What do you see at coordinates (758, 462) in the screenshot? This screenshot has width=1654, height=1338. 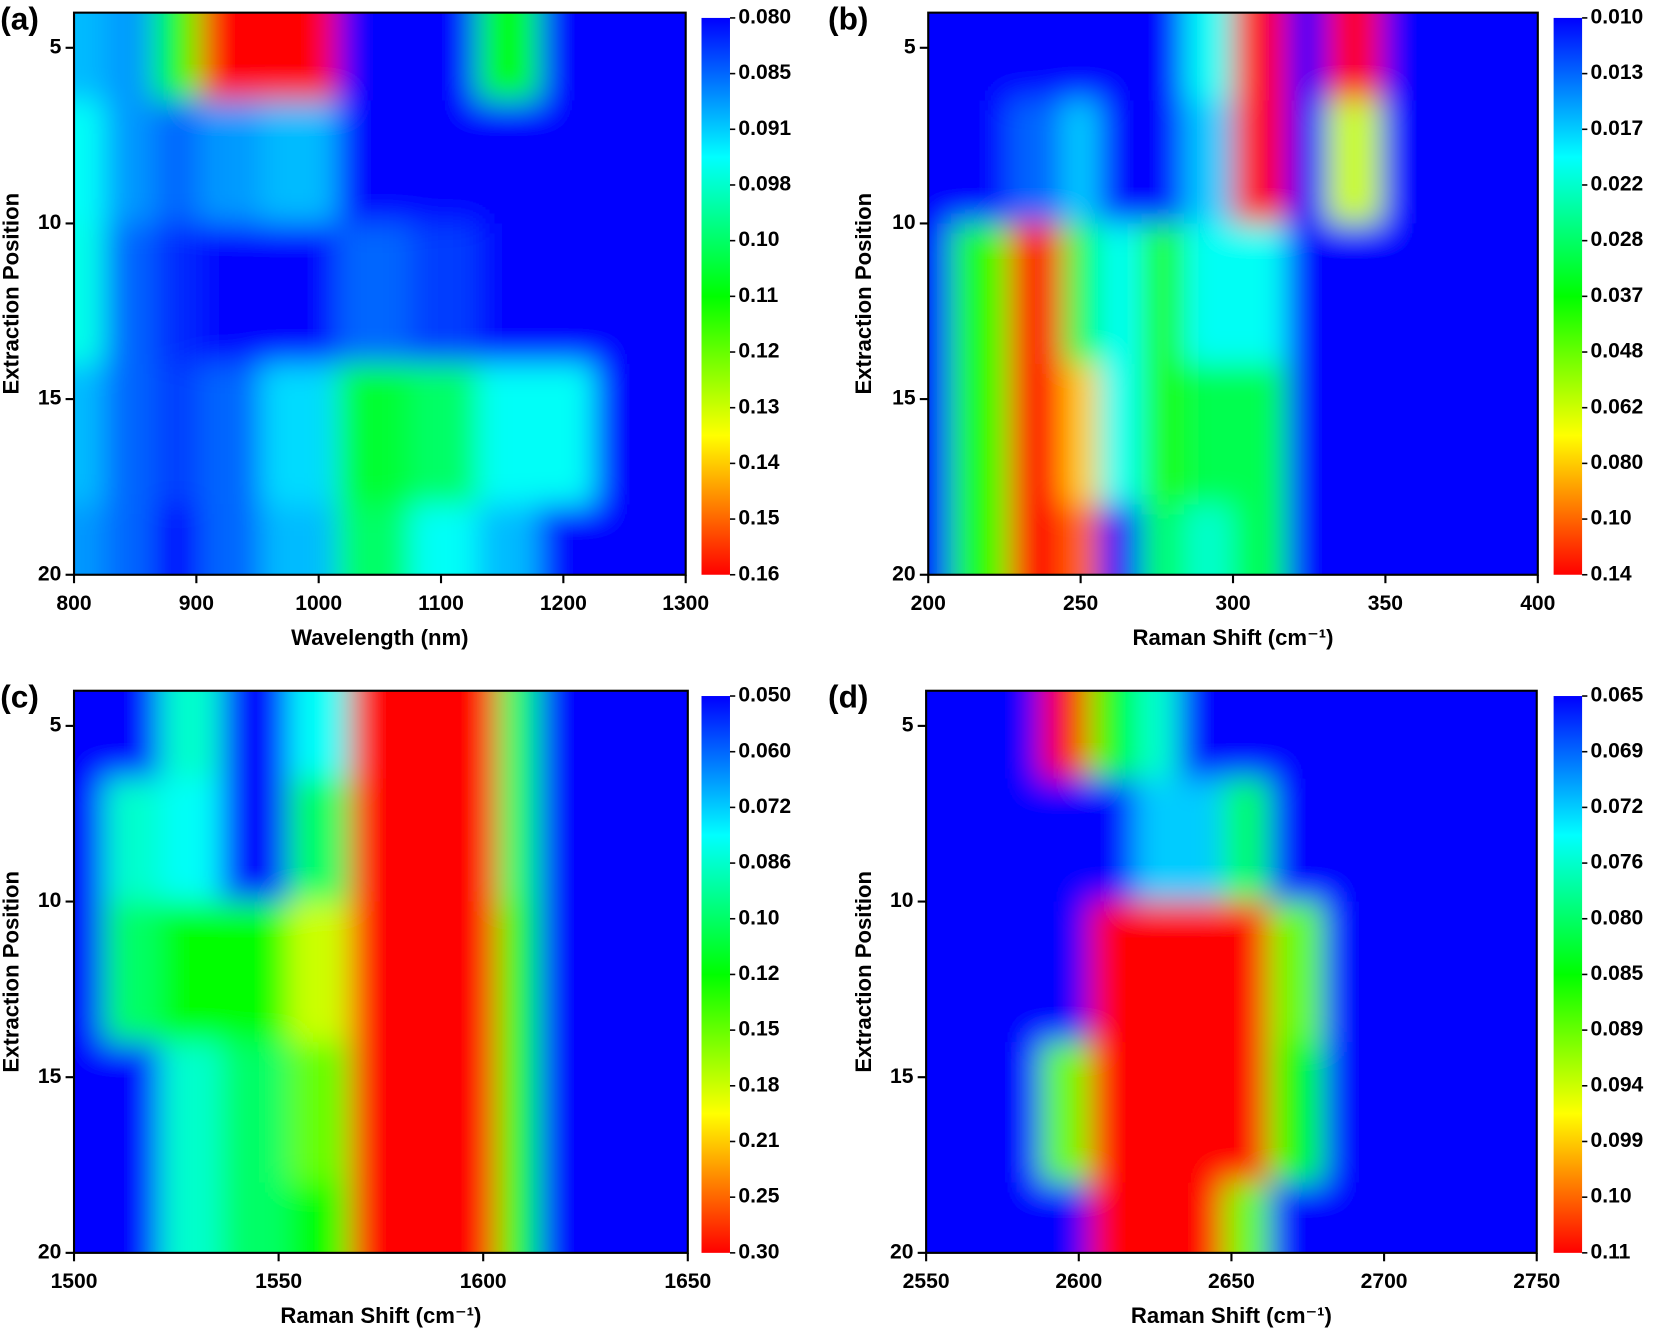 I see `colorbar-tick-label: 0.14` at bounding box center [758, 462].